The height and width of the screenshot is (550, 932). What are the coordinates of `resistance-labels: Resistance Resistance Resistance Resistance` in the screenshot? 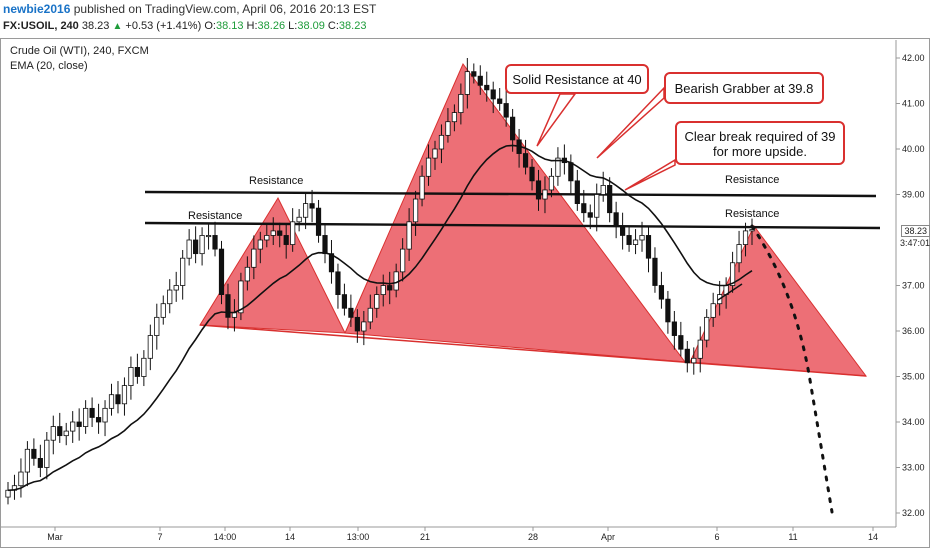 It's located at (483, 198).